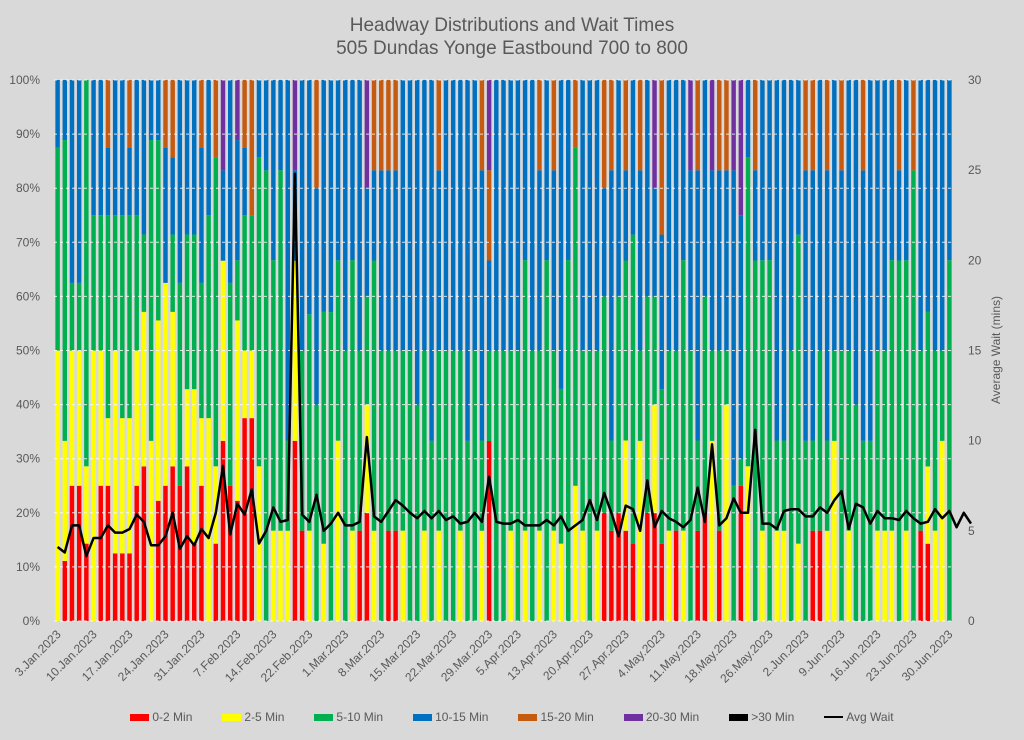  Describe the element at coordinates (672, 717) in the screenshot. I see `legend-label: 20-30 Min` at that location.